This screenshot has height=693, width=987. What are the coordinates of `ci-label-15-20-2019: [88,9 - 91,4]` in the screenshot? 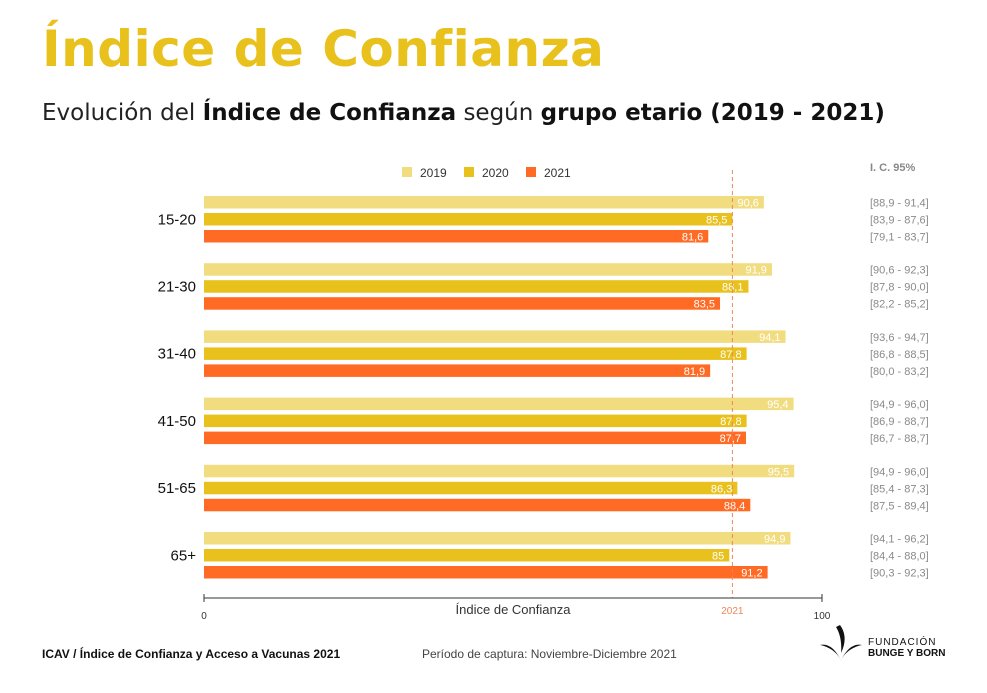 It's located at (899, 204).